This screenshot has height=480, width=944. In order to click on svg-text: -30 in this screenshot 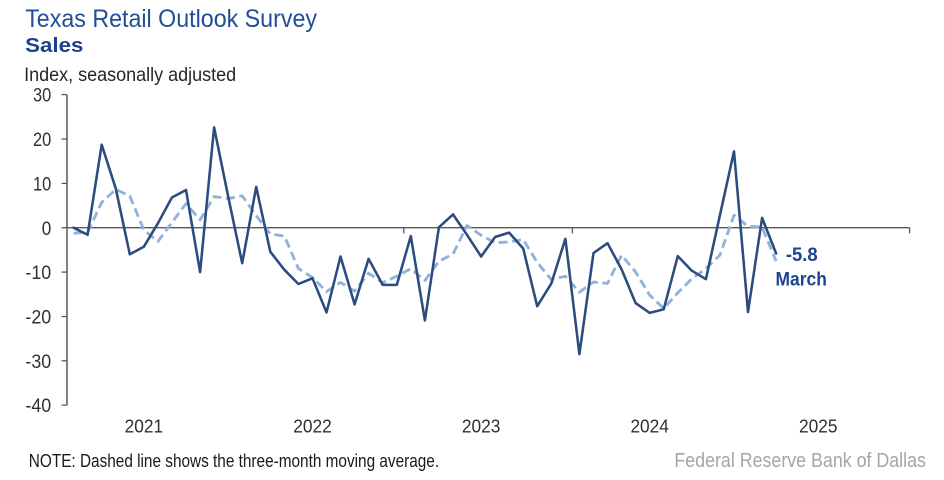, I will do `click(38, 362)`.